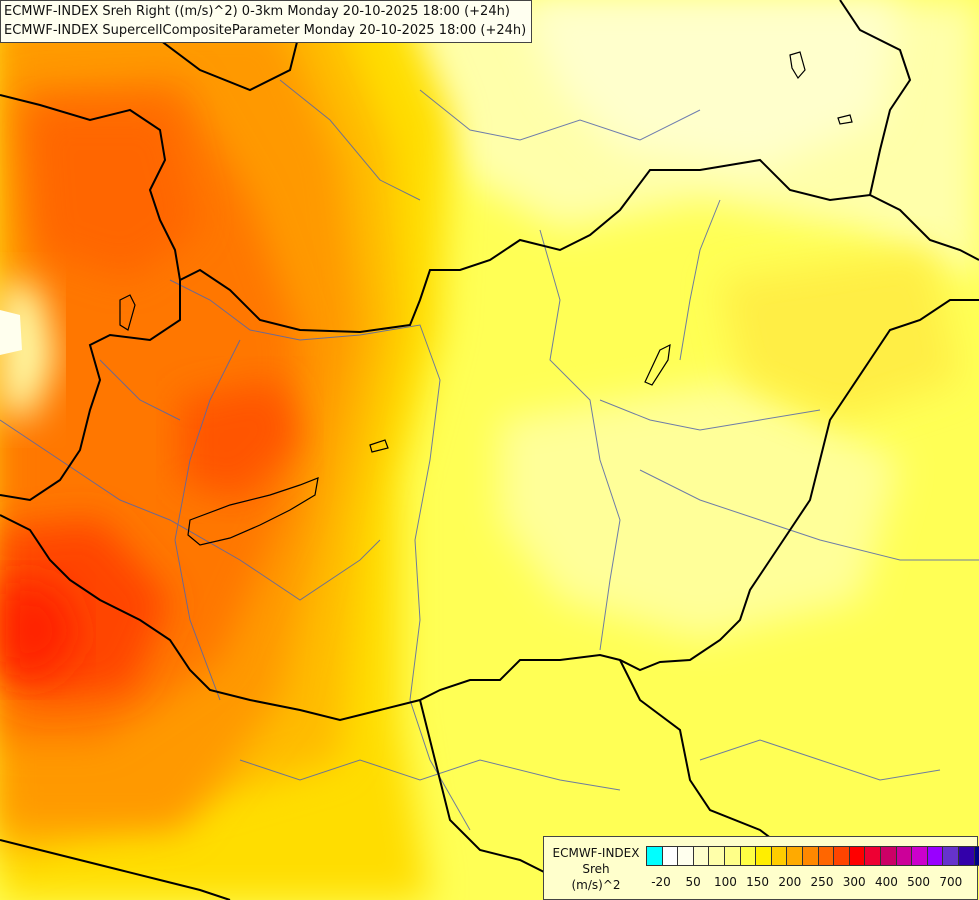 Image resolution: width=979 pixels, height=900 pixels. I want to click on legend-title: ECMWF-INDEX, so click(596, 853).